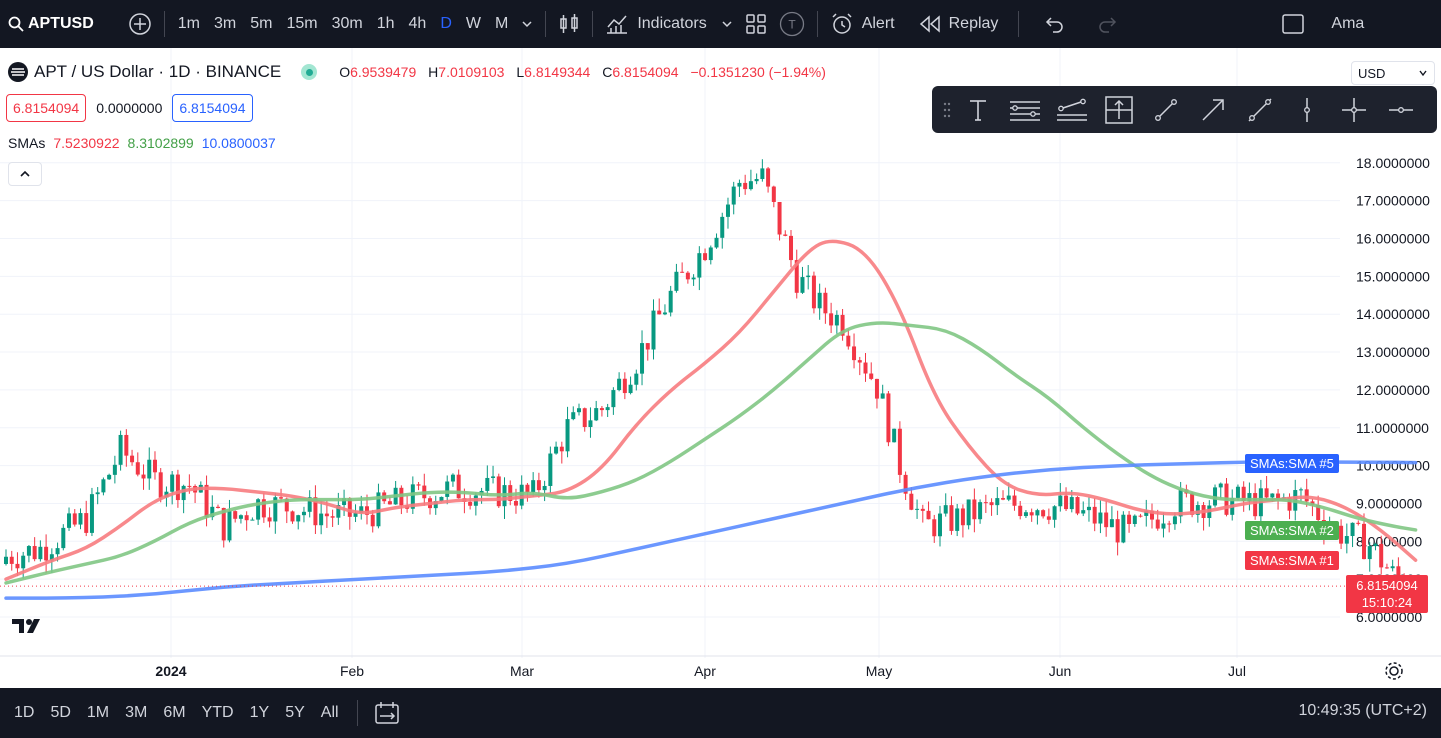 The image size is (1441, 738). Describe the element at coordinates (446, 23) in the screenshot. I see `interval-d-button: D` at that location.